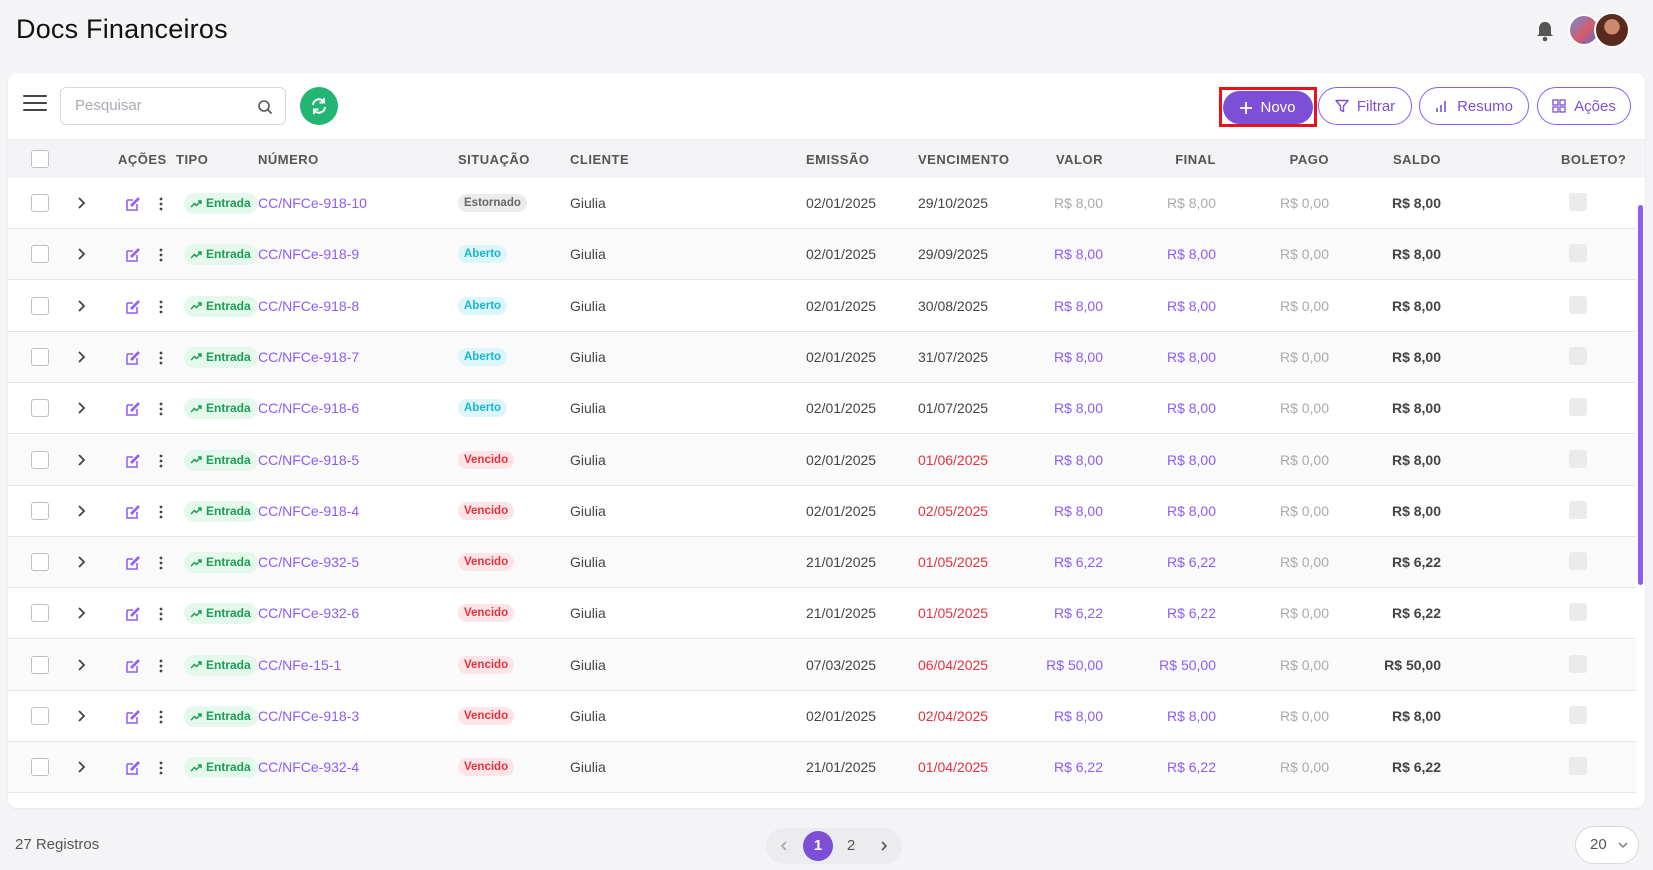 The width and height of the screenshot is (1653, 870). I want to click on header-final: FINAL, so click(1195, 159).